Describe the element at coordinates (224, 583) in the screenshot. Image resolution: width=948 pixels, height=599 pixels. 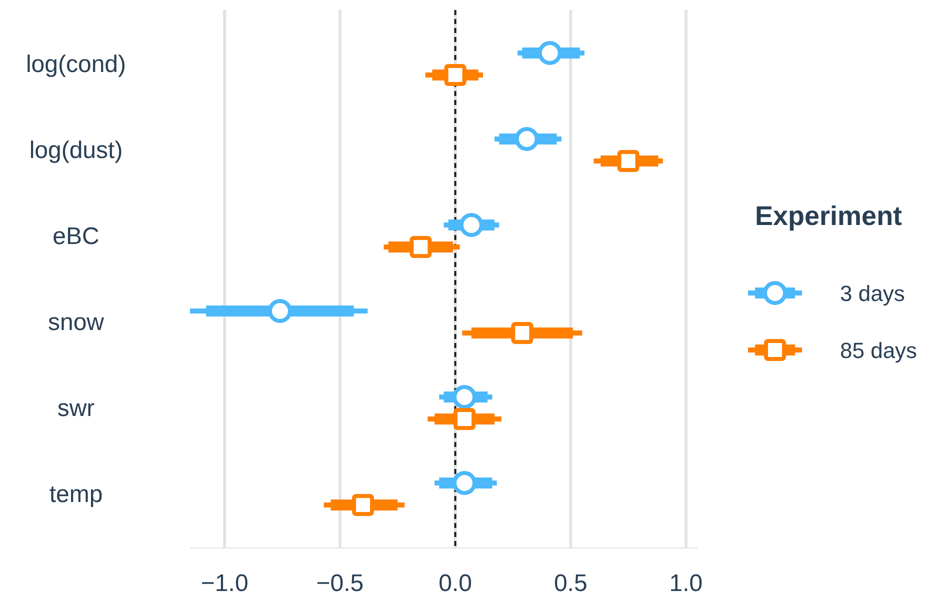
I see `x-tick-label: −1.0` at that location.